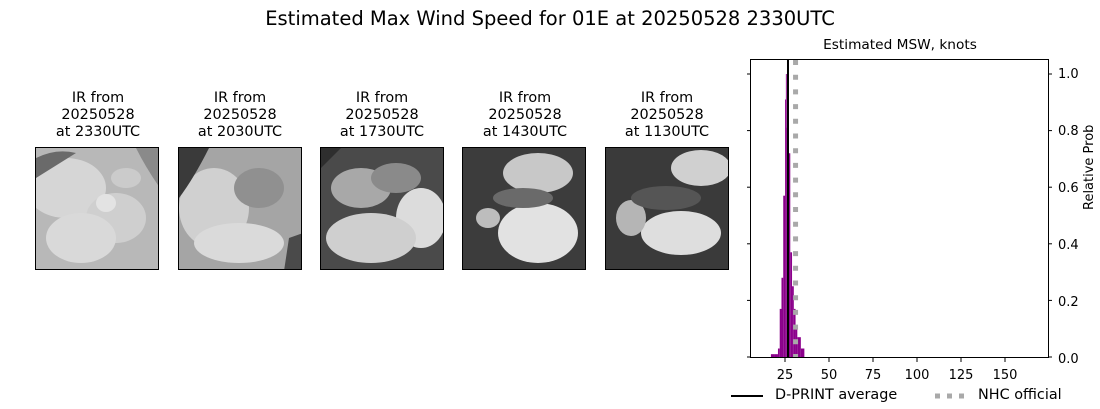  Describe the element at coordinates (1068, 245) in the screenshot. I see `y-tick-label: 0.4` at that location.